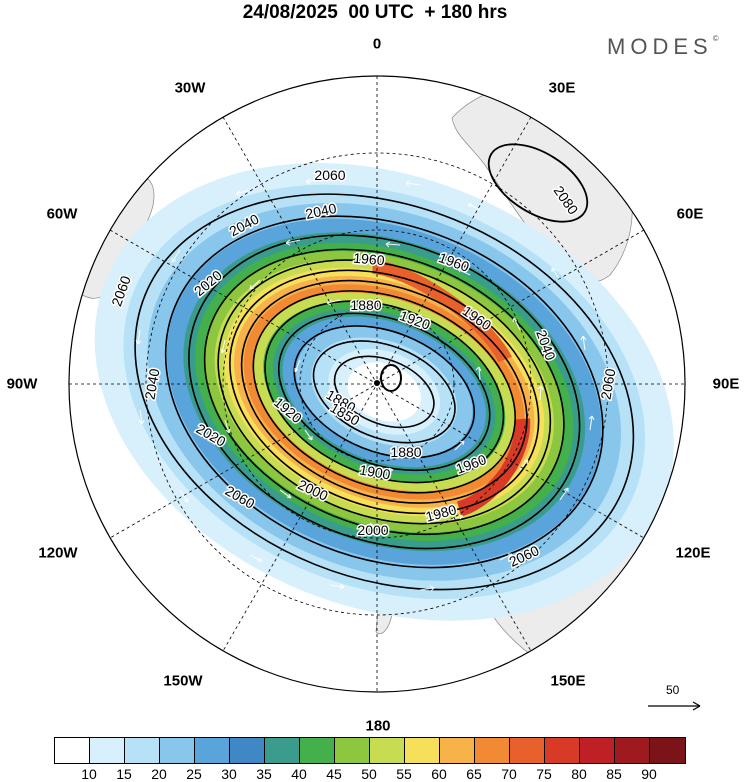 This screenshot has width=750, height=782. What do you see at coordinates (614, 774) in the screenshot?
I see `colorbar-tick-label: 85` at bounding box center [614, 774].